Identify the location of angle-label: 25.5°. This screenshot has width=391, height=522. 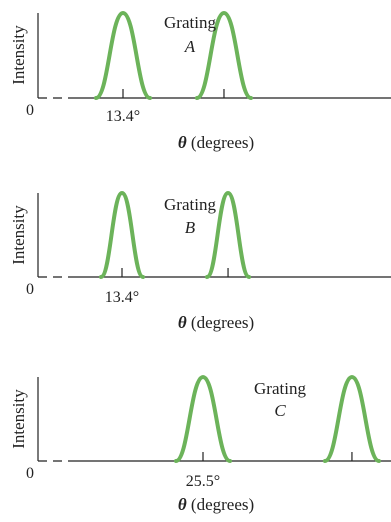
(203, 481).